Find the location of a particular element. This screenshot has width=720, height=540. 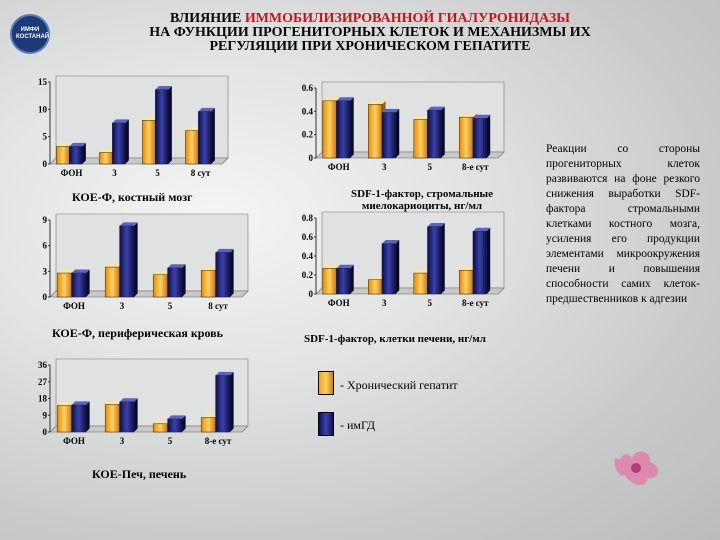

y-tick-label: 36 is located at coordinates (43, 365).